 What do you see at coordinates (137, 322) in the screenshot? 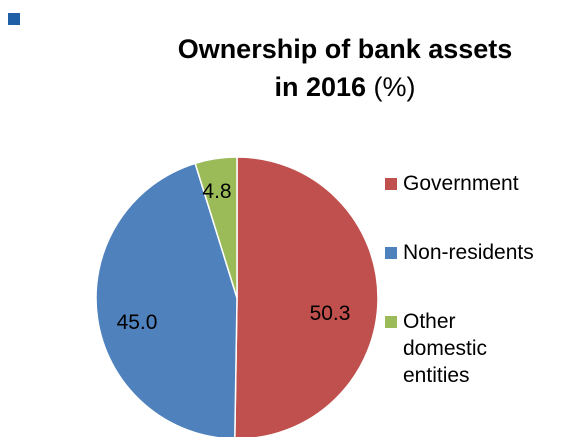
I see `data-label-non-residents: 45.0` at bounding box center [137, 322].